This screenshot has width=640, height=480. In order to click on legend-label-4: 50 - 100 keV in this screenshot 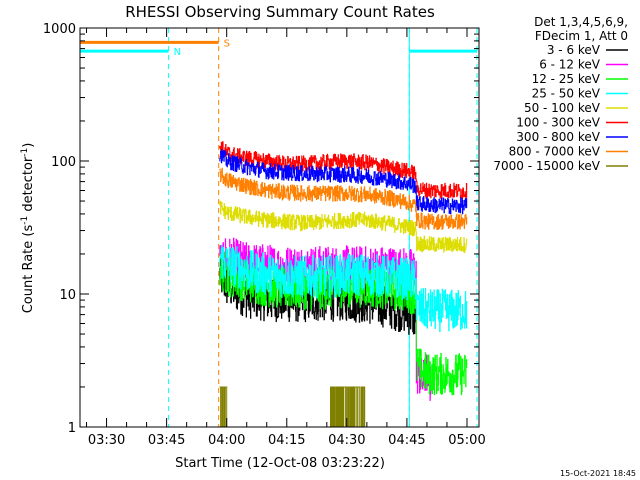, I will do `click(562, 108)`.